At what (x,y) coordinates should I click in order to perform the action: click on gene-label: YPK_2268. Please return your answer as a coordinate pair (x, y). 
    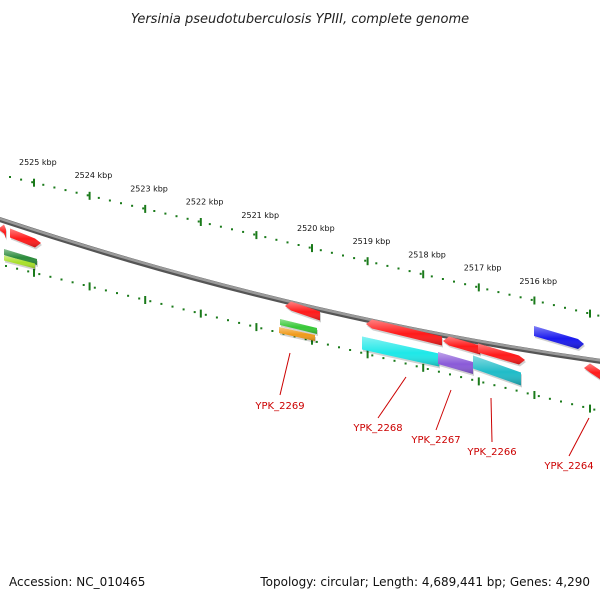
    Looking at the image, I should click on (377, 428).